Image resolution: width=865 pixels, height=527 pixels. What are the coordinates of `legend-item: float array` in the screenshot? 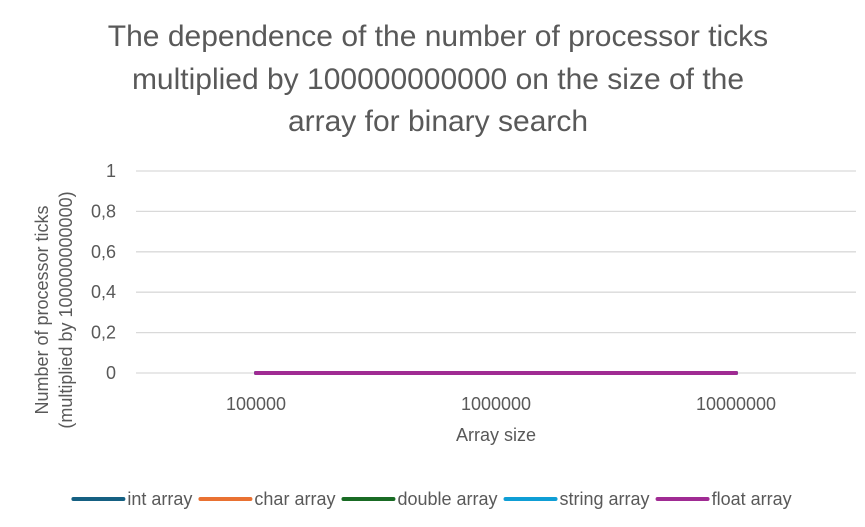 It's located at (723, 499).